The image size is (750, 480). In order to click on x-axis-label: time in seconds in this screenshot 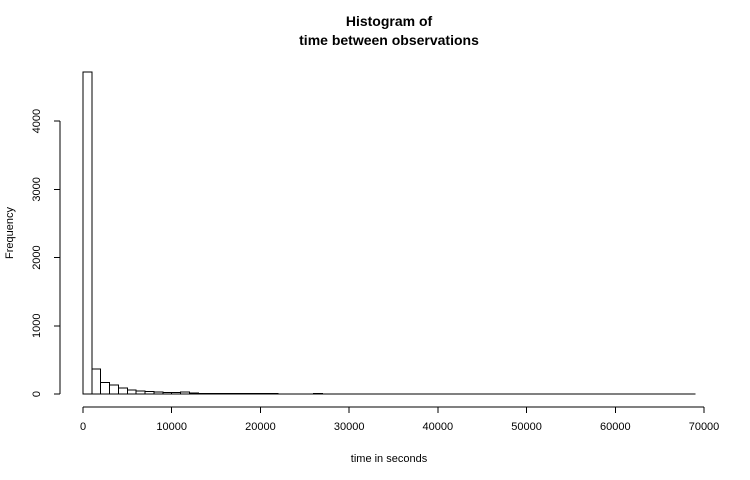, I will do `click(389, 459)`.